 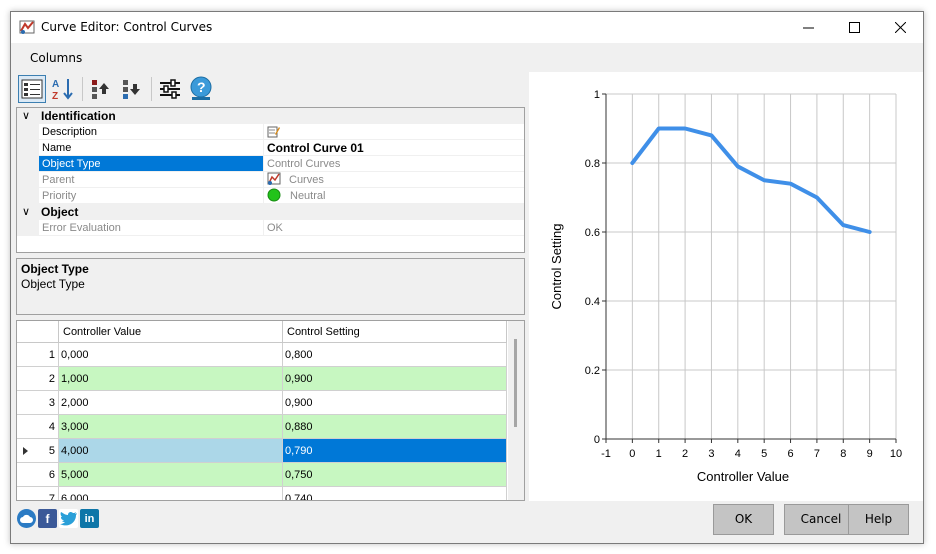 What do you see at coordinates (89, 518) in the screenshot?
I see `linkedin-icon: in` at bounding box center [89, 518].